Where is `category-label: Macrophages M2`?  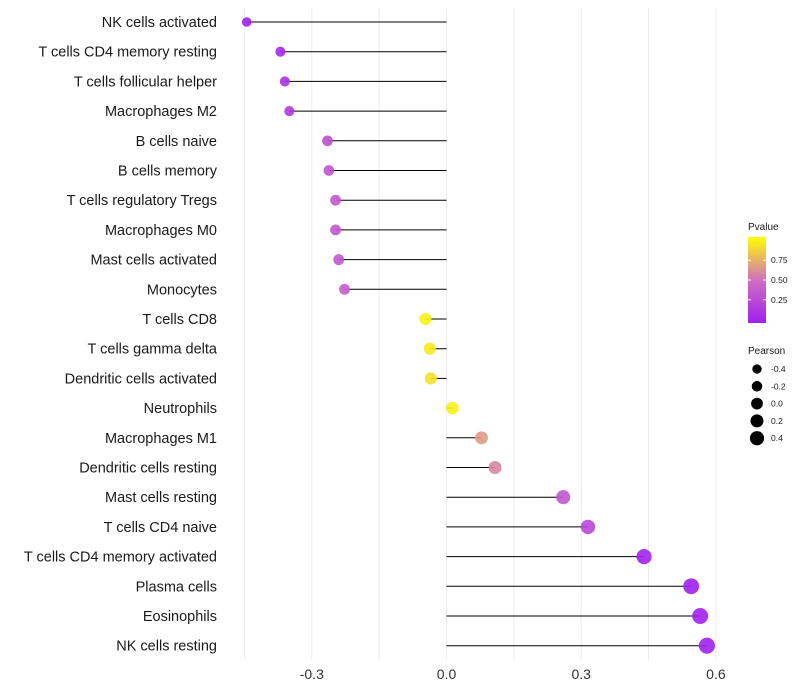
category-label: Macrophages M2 is located at coordinates (161, 112).